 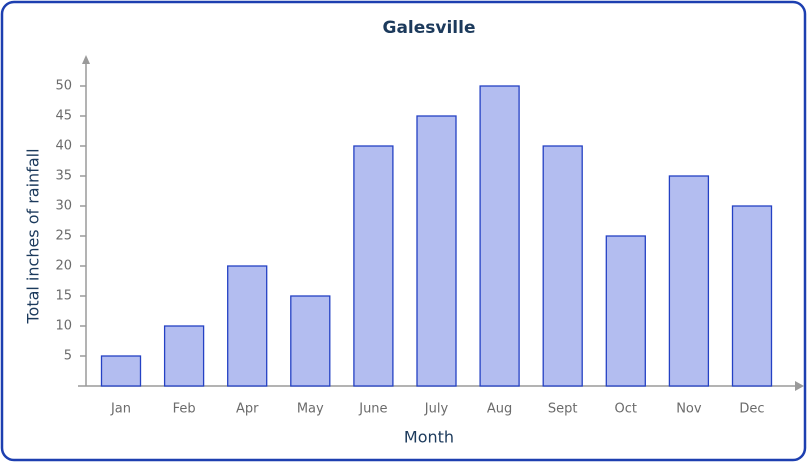 I want to click on y-tick-label: 25, so click(x=63, y=236).